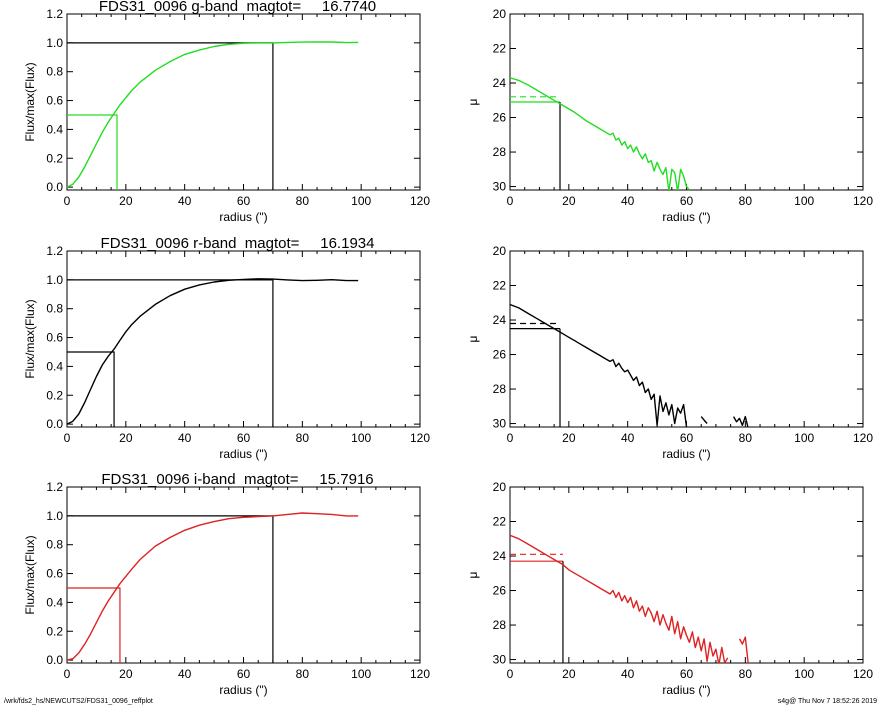 The height and width of the screenshot is (708, 885). I want to click on chart-title: FDS31_0096 r-band magtot= 16.1934, so click(238, 243).